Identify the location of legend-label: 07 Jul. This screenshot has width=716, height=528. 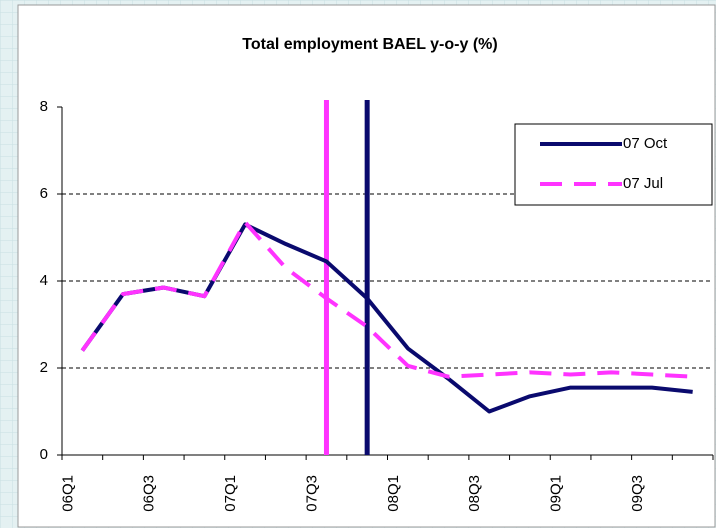
(643, 183).